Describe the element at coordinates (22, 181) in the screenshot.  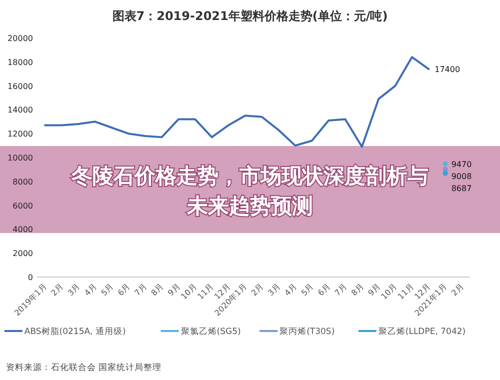
I see `y-tick-label: 8000` at that location.